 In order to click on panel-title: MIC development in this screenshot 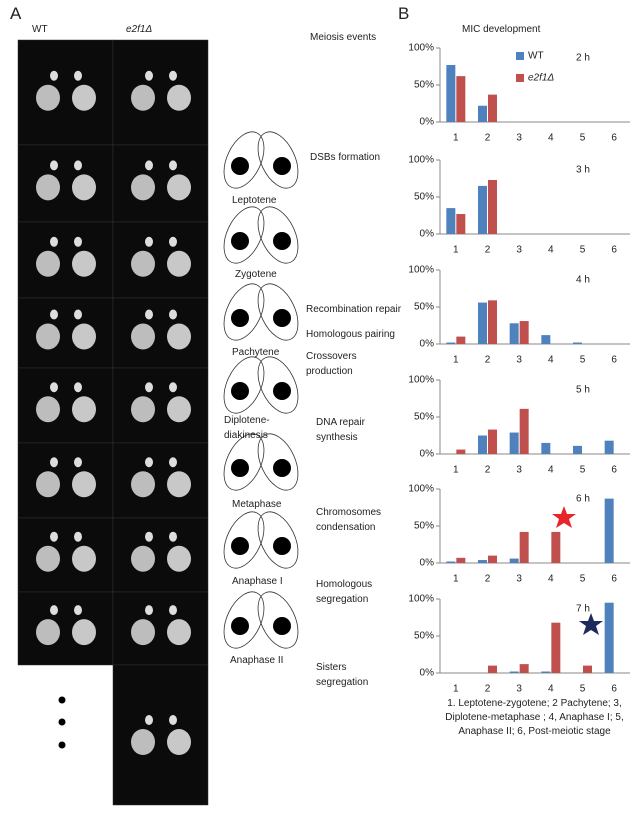, I will do `click(501, 29)`.